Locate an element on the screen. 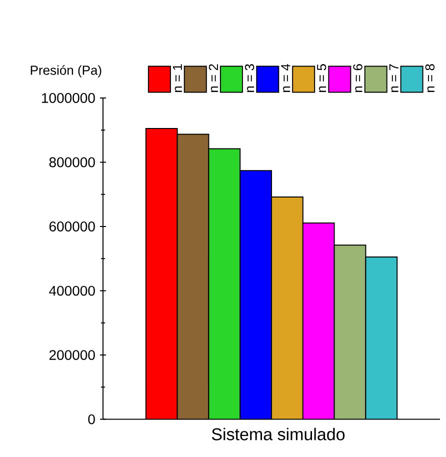 This screenshot has width=446, height=457. legend-label: n = 1 is located at coordinates (177, 78).